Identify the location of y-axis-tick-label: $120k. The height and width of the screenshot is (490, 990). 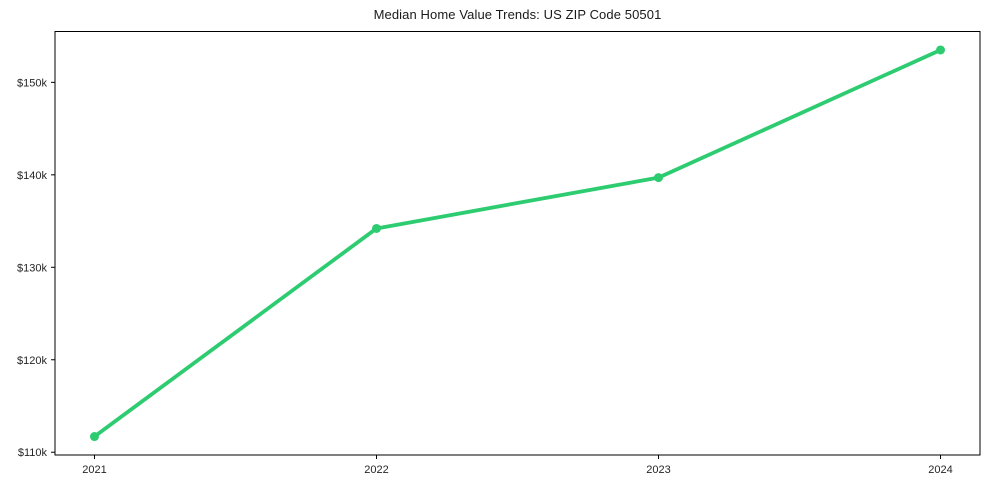
(32, 361).